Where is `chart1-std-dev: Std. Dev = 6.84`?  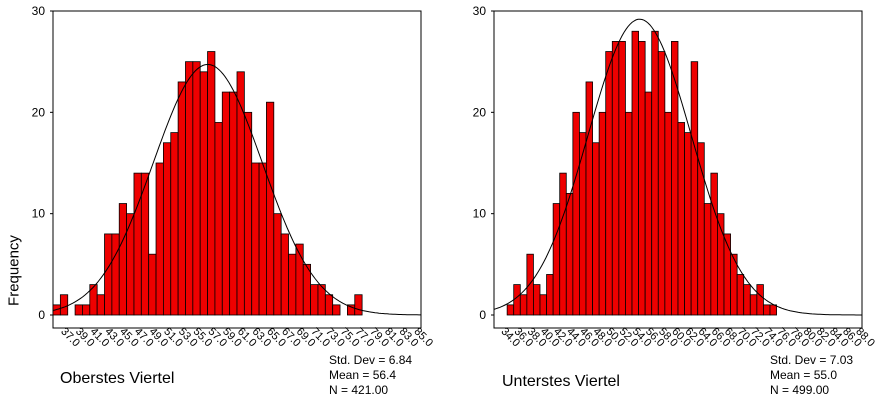
chart1-std-dev: Std. Dev = 6.84 is located at coordinates (371, 360).